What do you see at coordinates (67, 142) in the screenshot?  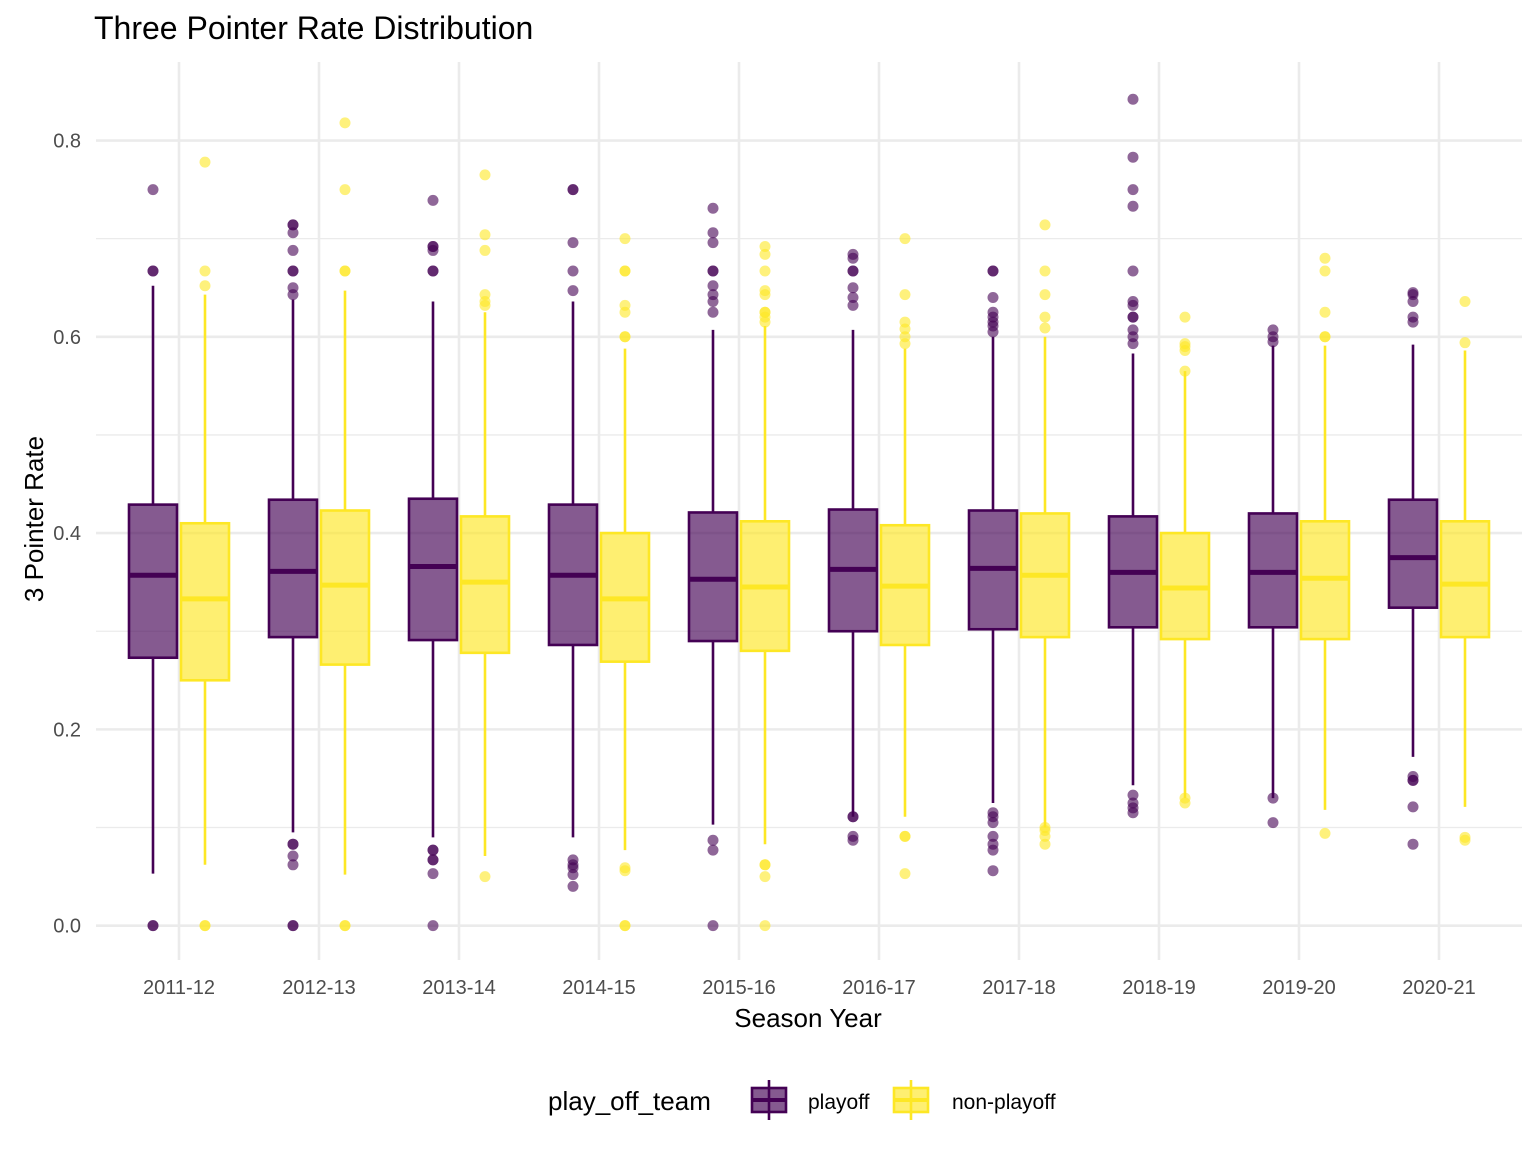 I see `y-tick-label: 0.8` at bounding box center [67, 142].